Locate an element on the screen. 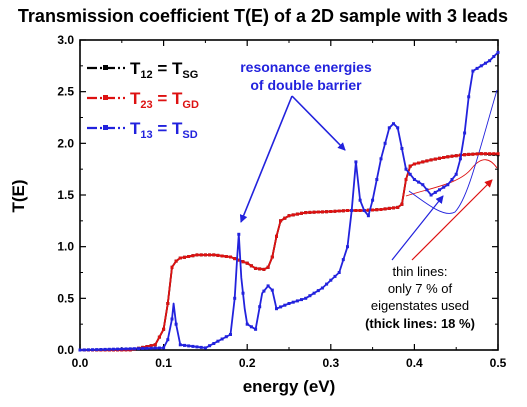 This screenshot has width=527, height=407. legend-t23-sub: 23 is located at coordinates (146, 105).